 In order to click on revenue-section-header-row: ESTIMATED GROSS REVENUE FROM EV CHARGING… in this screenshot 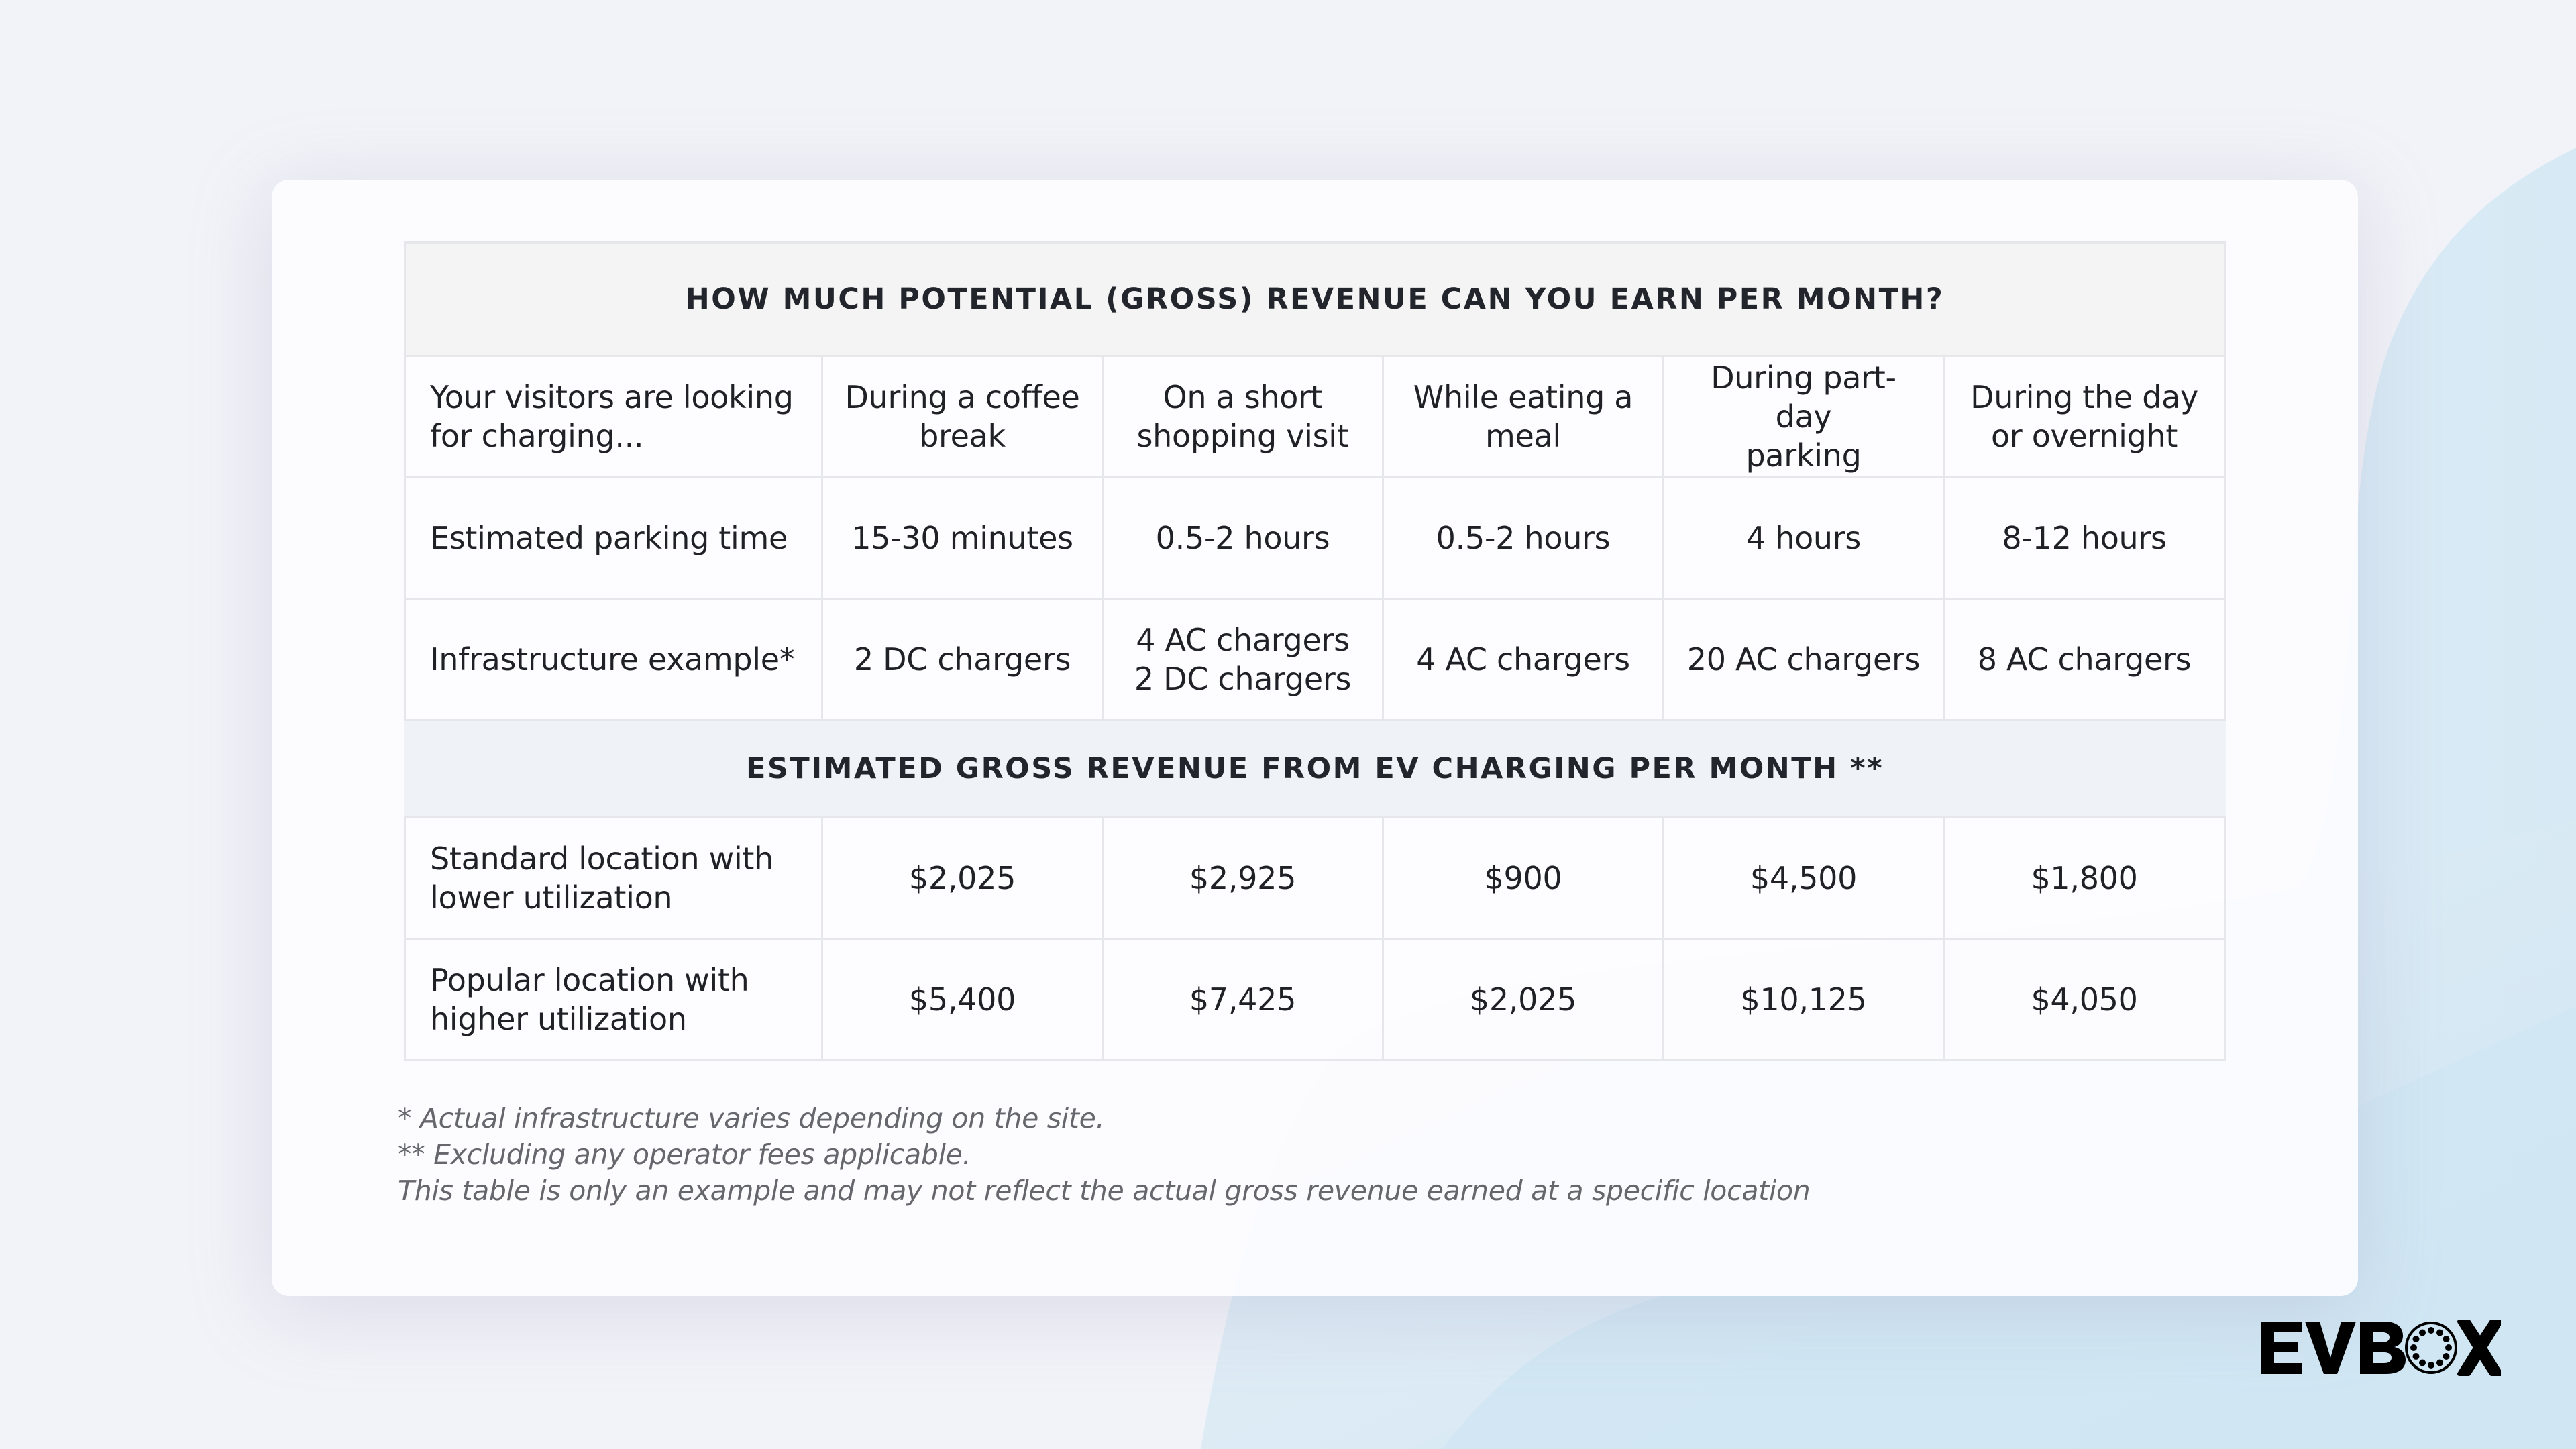, I will do `click(1314, 768)`.